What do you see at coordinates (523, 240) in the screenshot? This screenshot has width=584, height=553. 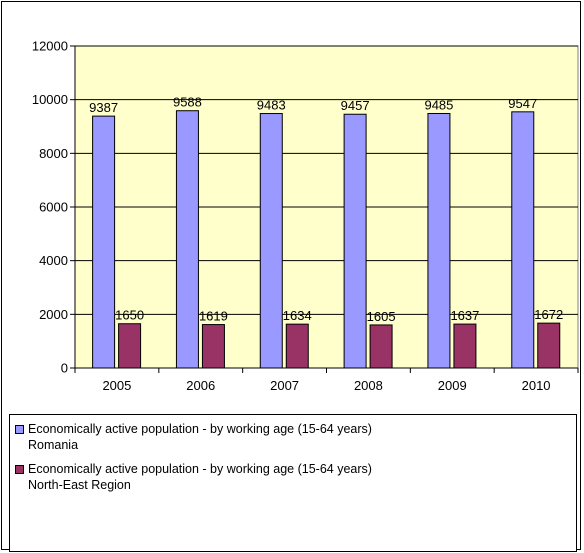 I see `bar-series-1-2010` at bounding box center [523, 240].